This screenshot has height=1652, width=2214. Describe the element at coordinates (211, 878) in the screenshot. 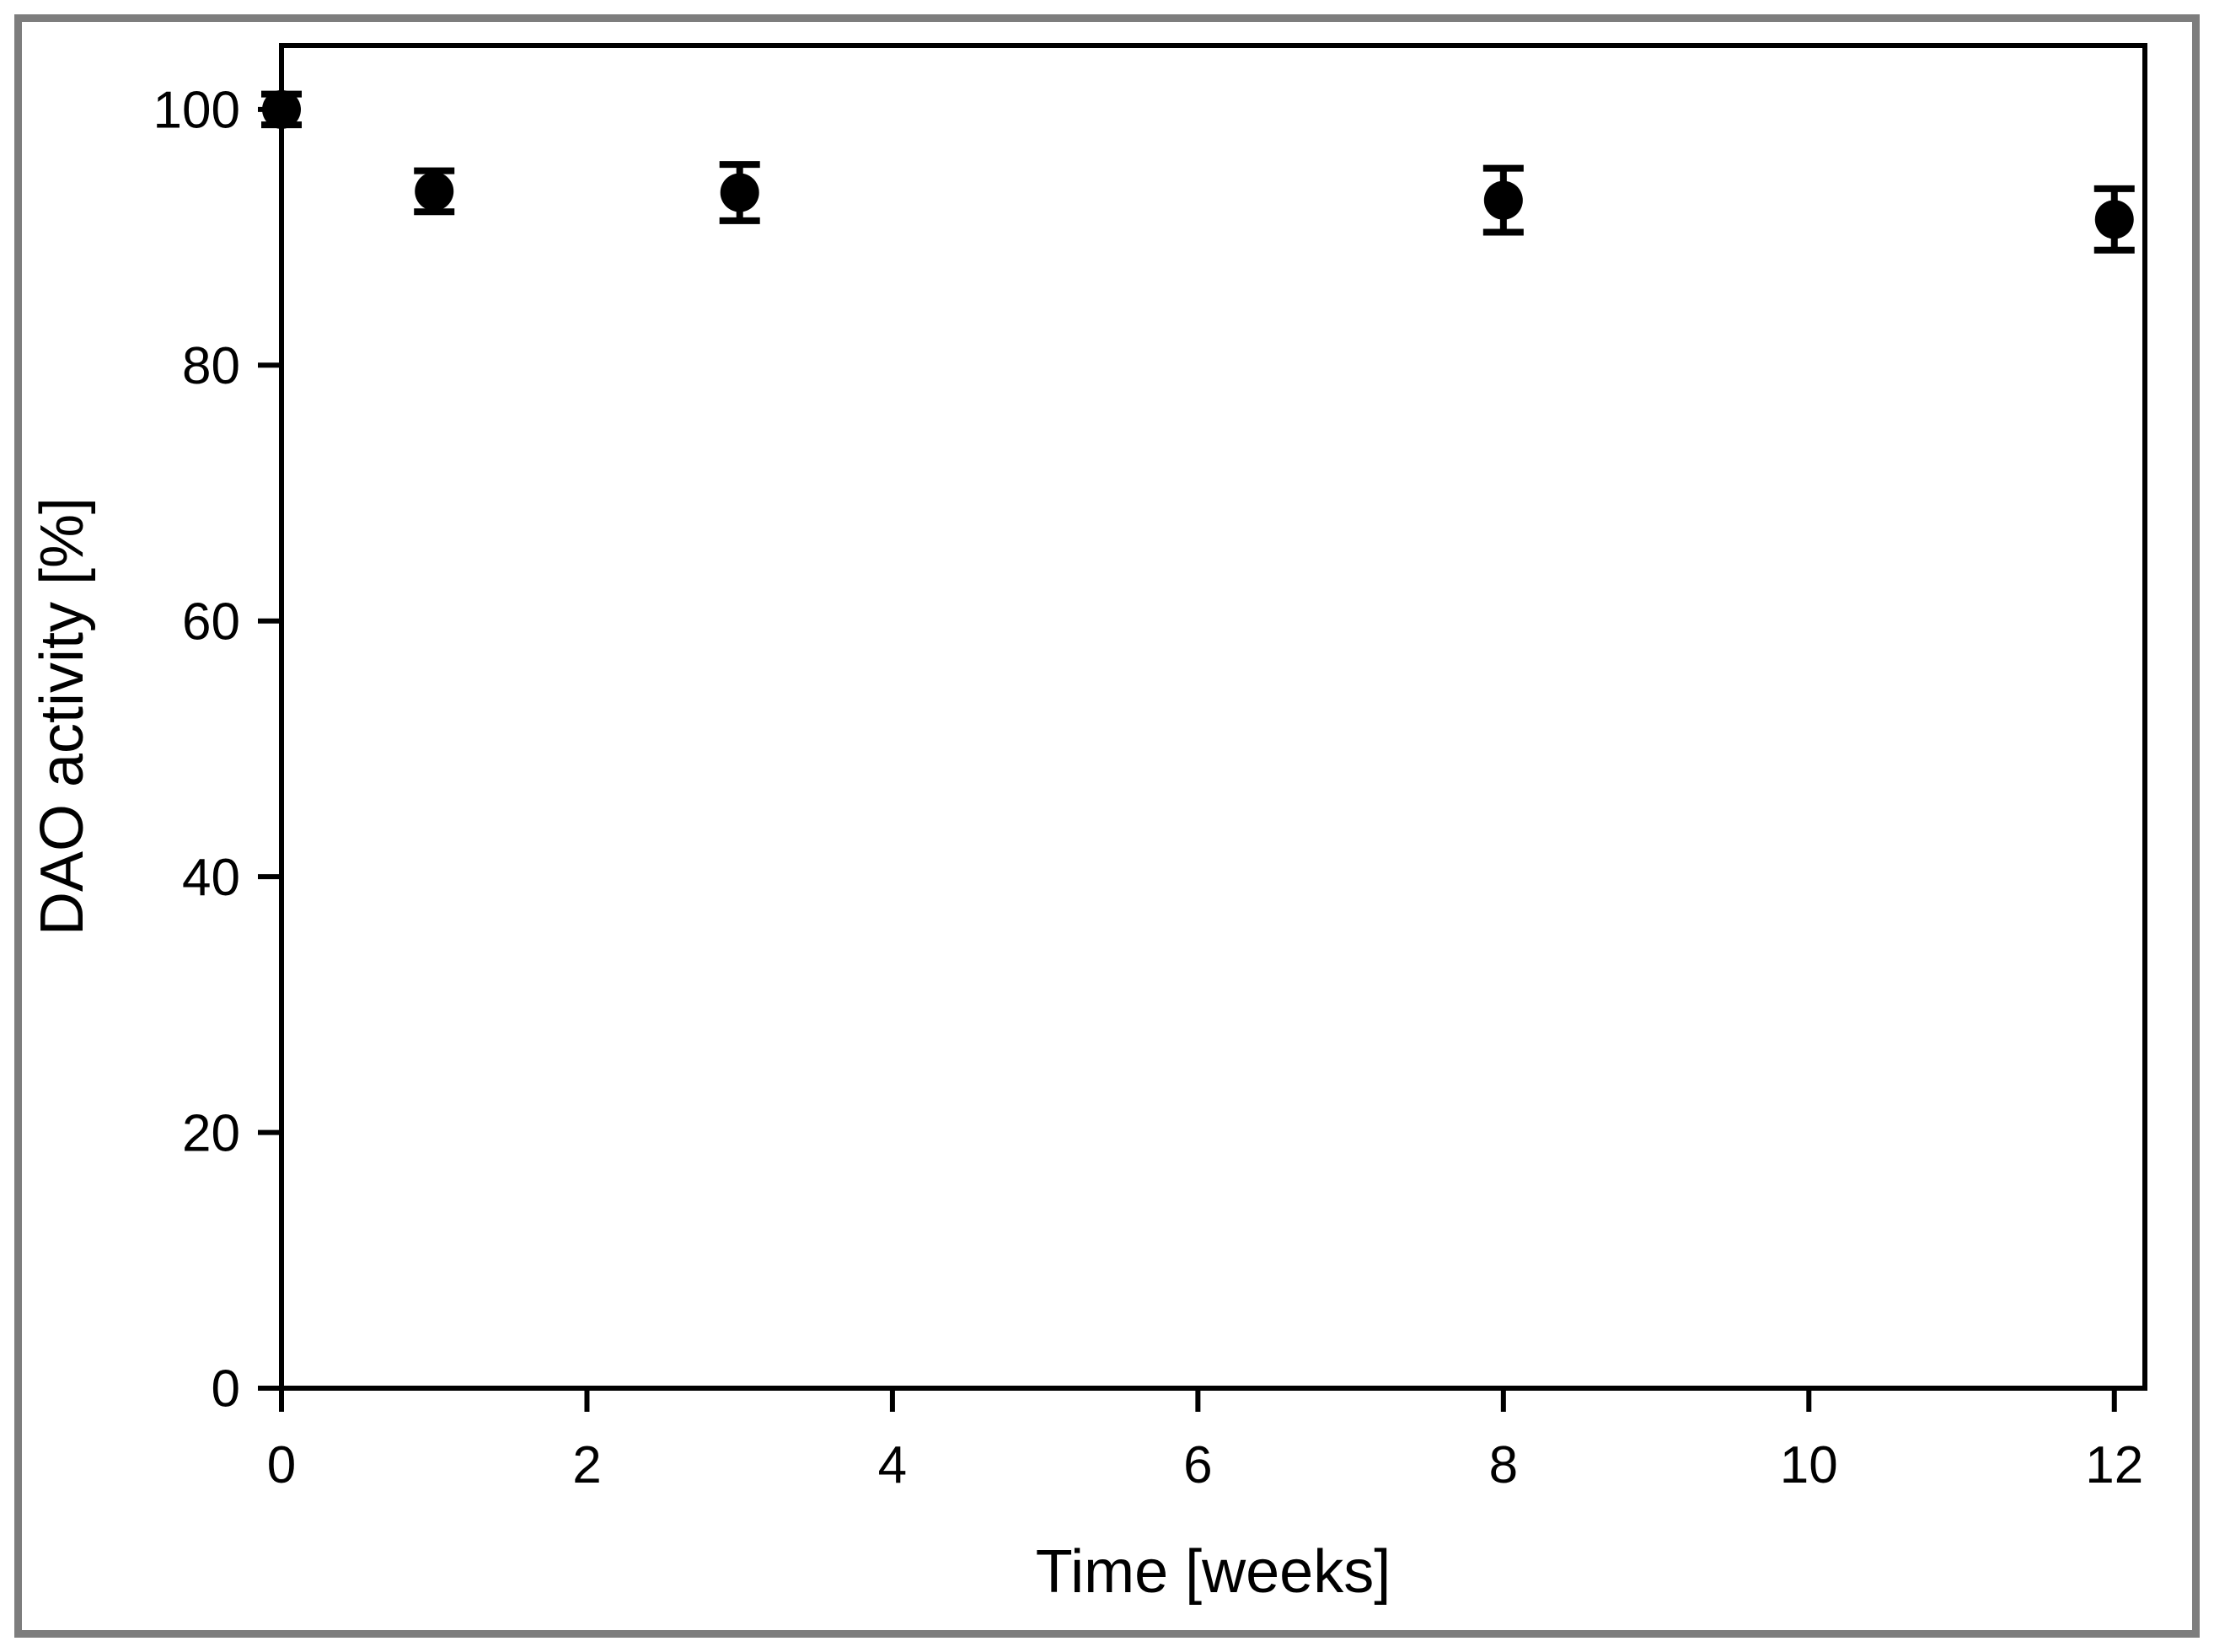

I see `y-tick-label: 40` at that location.